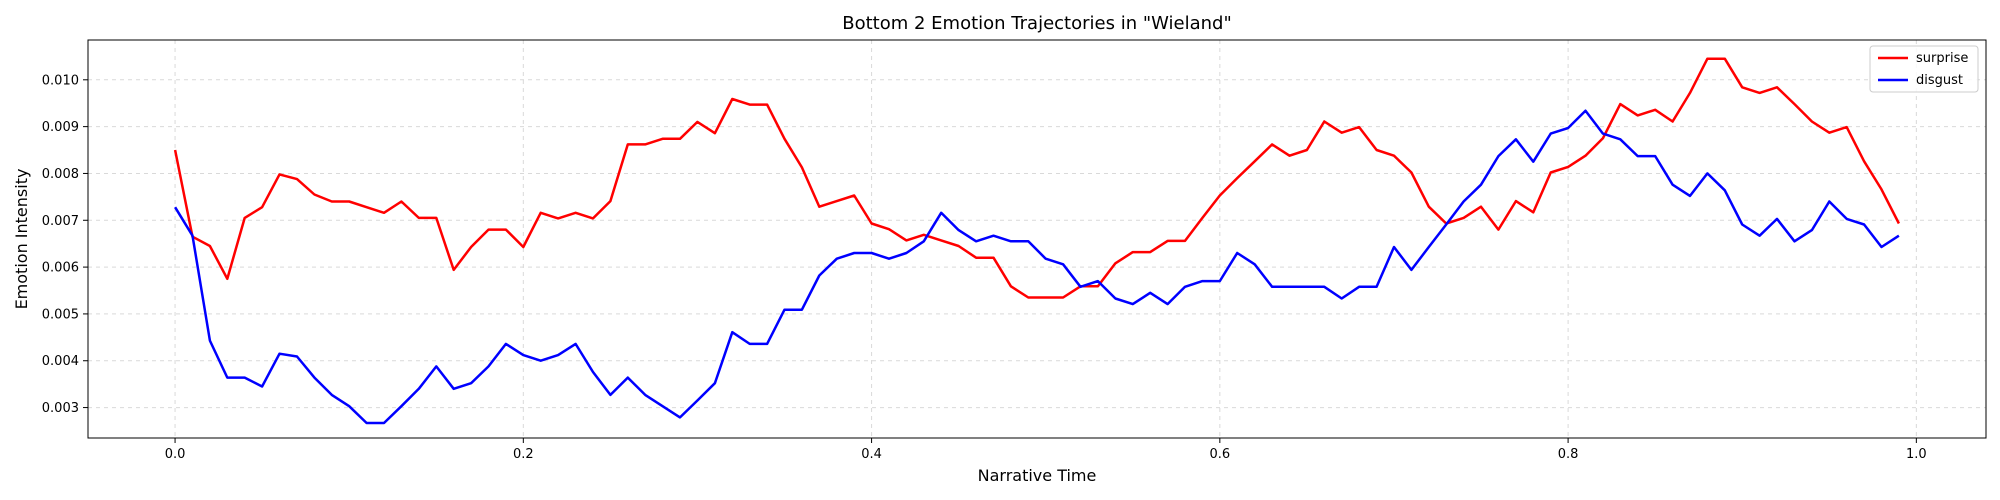 The height and width of the screenshot is (500, 2000). Describe the element at coordinates (523, 454) in the screenshot. I see `x-tick-label: 0.2` at that location.